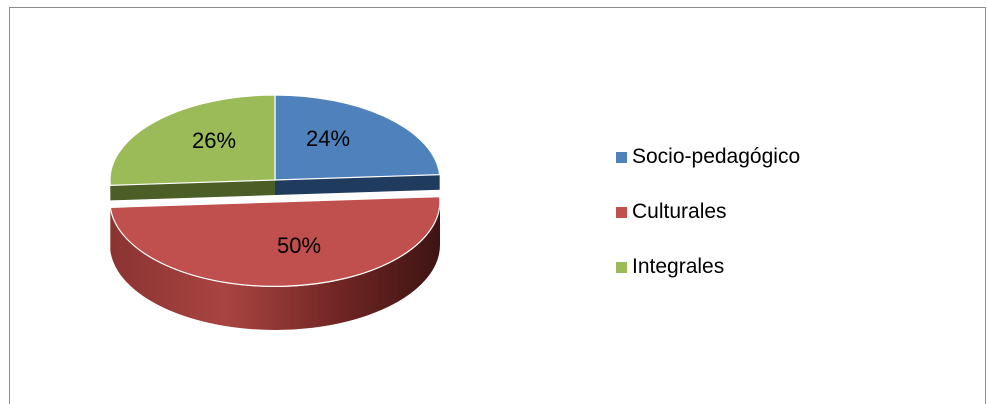 The height and width of the screenshot is (404, 987). I want to click on pie-slice-integrales, so click(192, 140).